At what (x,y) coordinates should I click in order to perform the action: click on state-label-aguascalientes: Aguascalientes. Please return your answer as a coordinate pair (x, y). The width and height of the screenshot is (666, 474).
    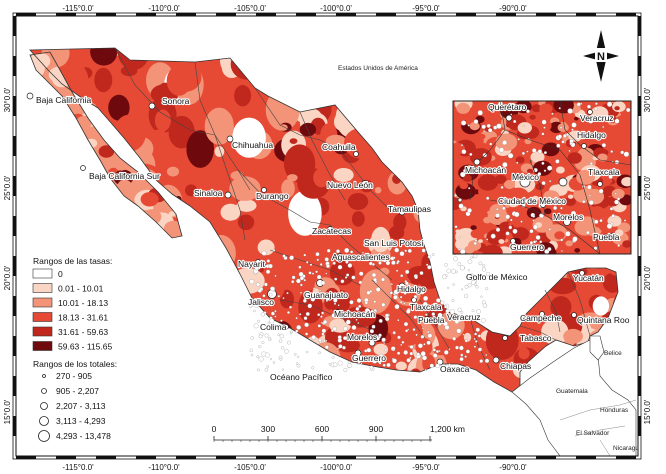
    Looking at the image, I should click on (361, 257).